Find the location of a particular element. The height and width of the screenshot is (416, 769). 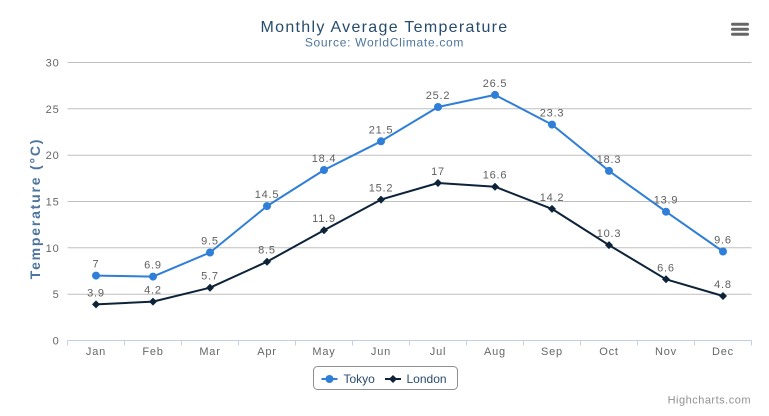

svg-text: 30 is located at coordinates (53, 64).